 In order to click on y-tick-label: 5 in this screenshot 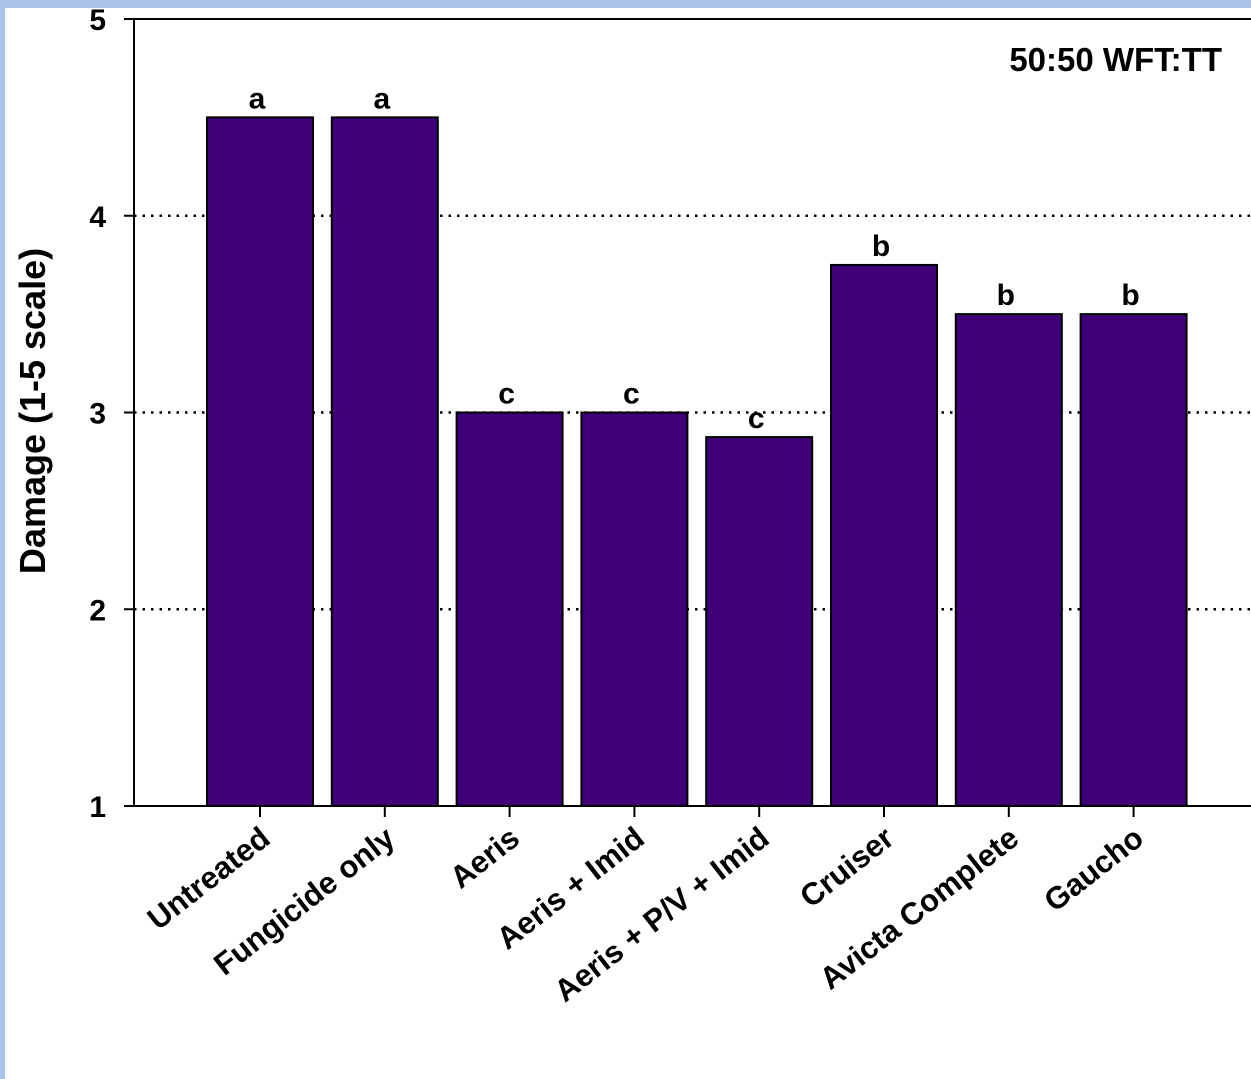, I will do `click(97, 20)`.